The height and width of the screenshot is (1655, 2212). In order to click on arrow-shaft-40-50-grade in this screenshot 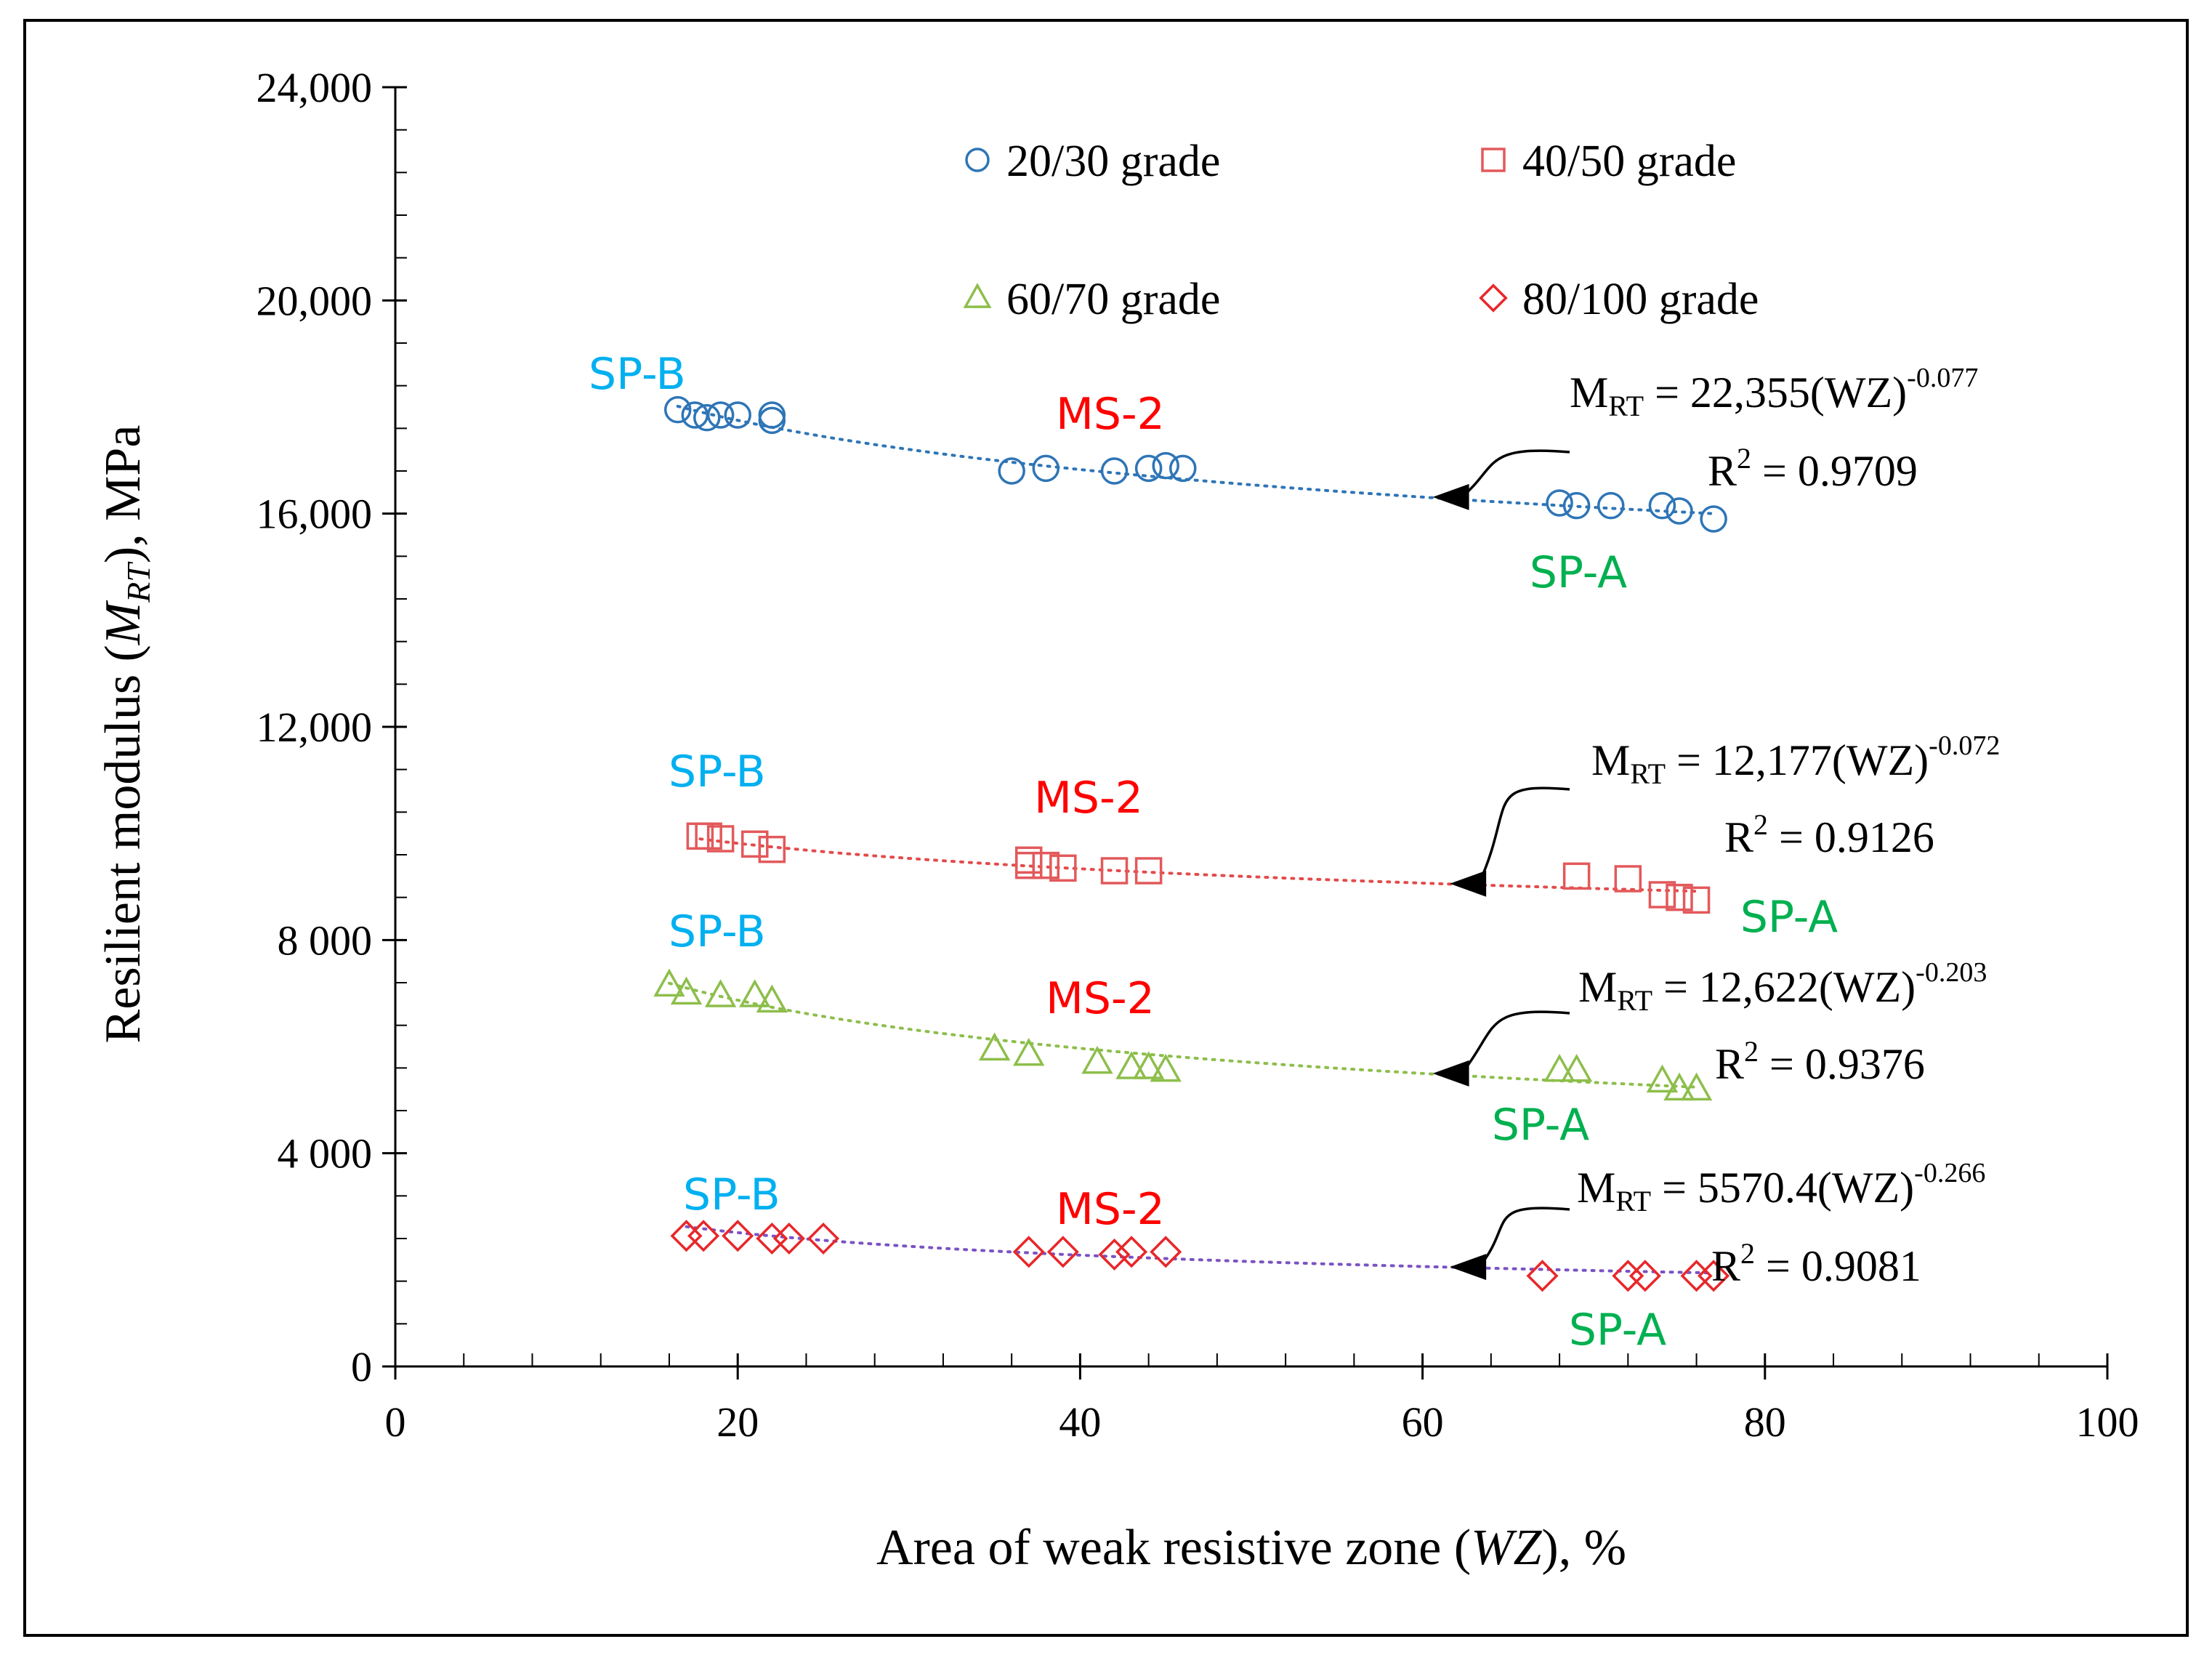, I will do `click(1523, 835)`.